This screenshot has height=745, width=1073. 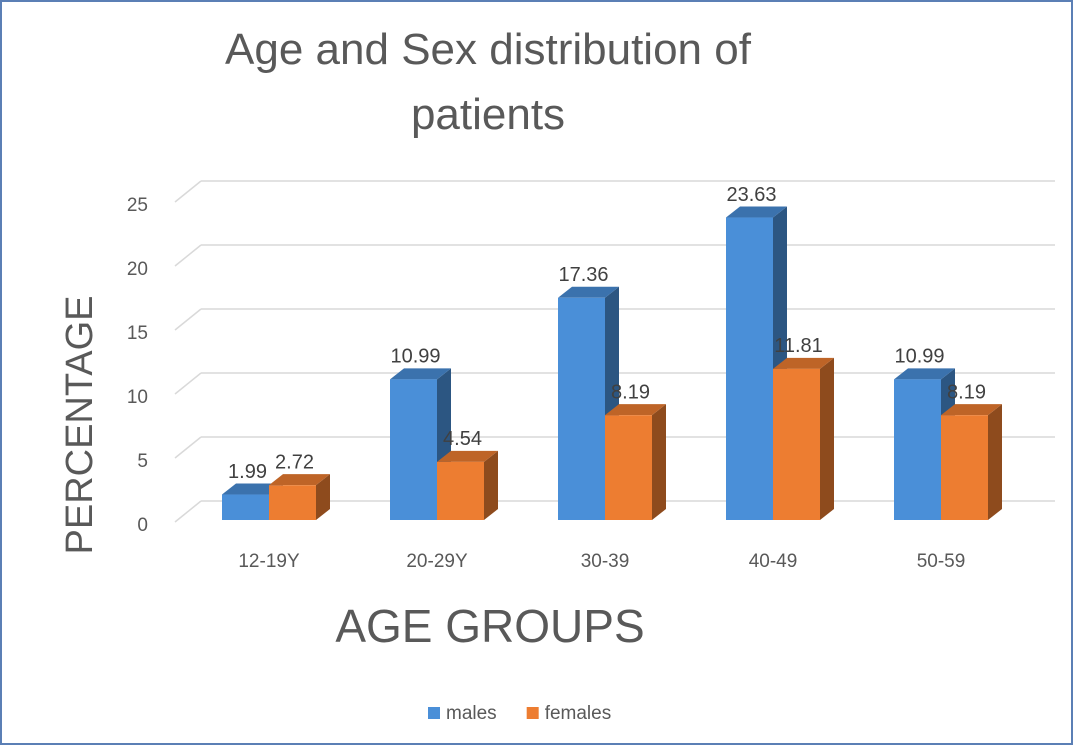 What do you see at coordinates (247, 472) in the screenshot?
I see `data-label: 1.99` at bounding box center [247, 472].